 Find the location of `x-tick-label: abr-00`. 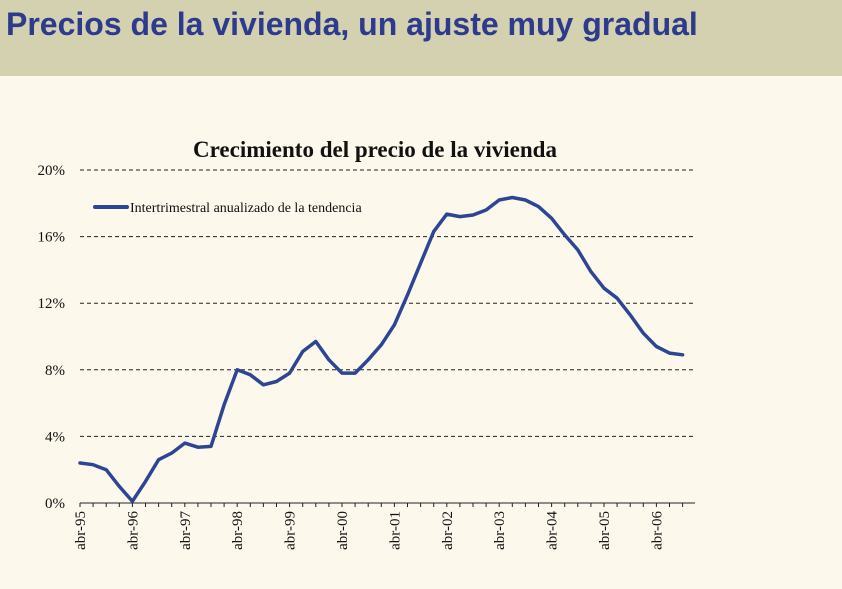

x-tick-label: abr-00 is located at coordinates (343, 530).